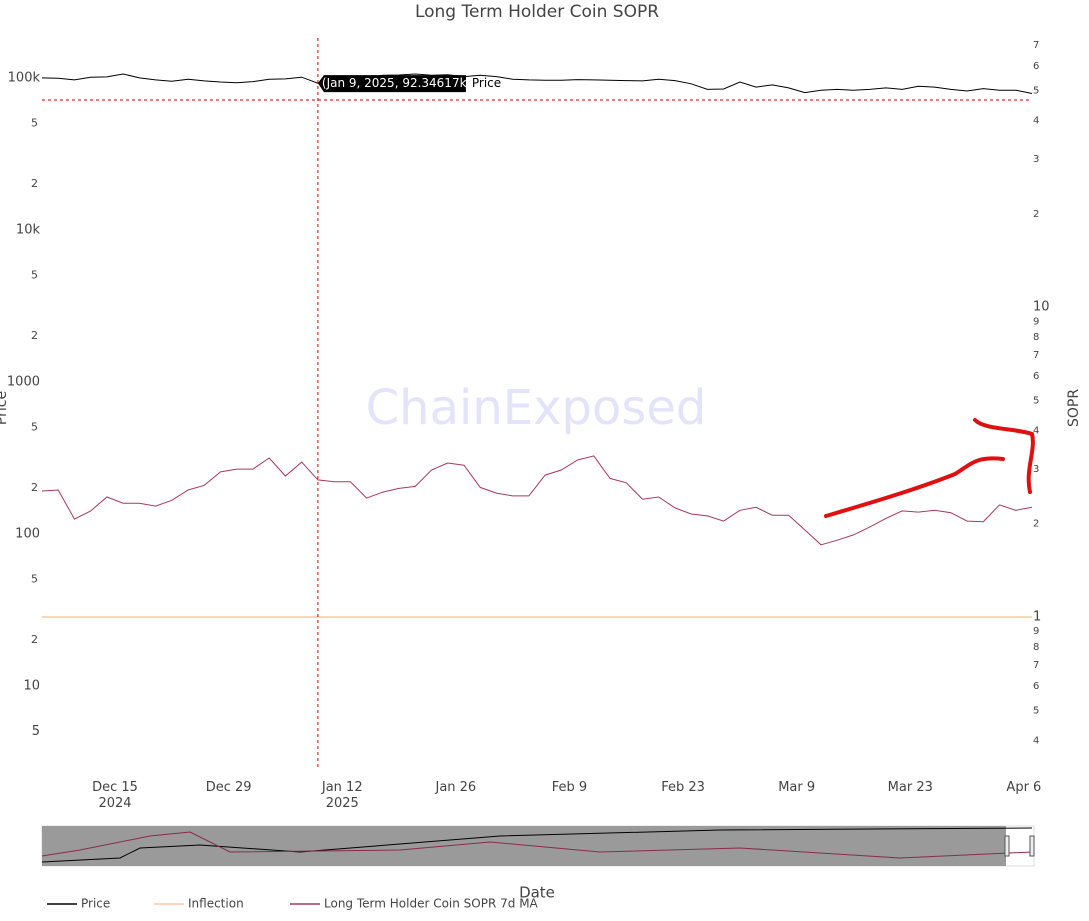 This screenshot has height=921, width=1089. I want to click on range-slider-mask, so click(524, 846).